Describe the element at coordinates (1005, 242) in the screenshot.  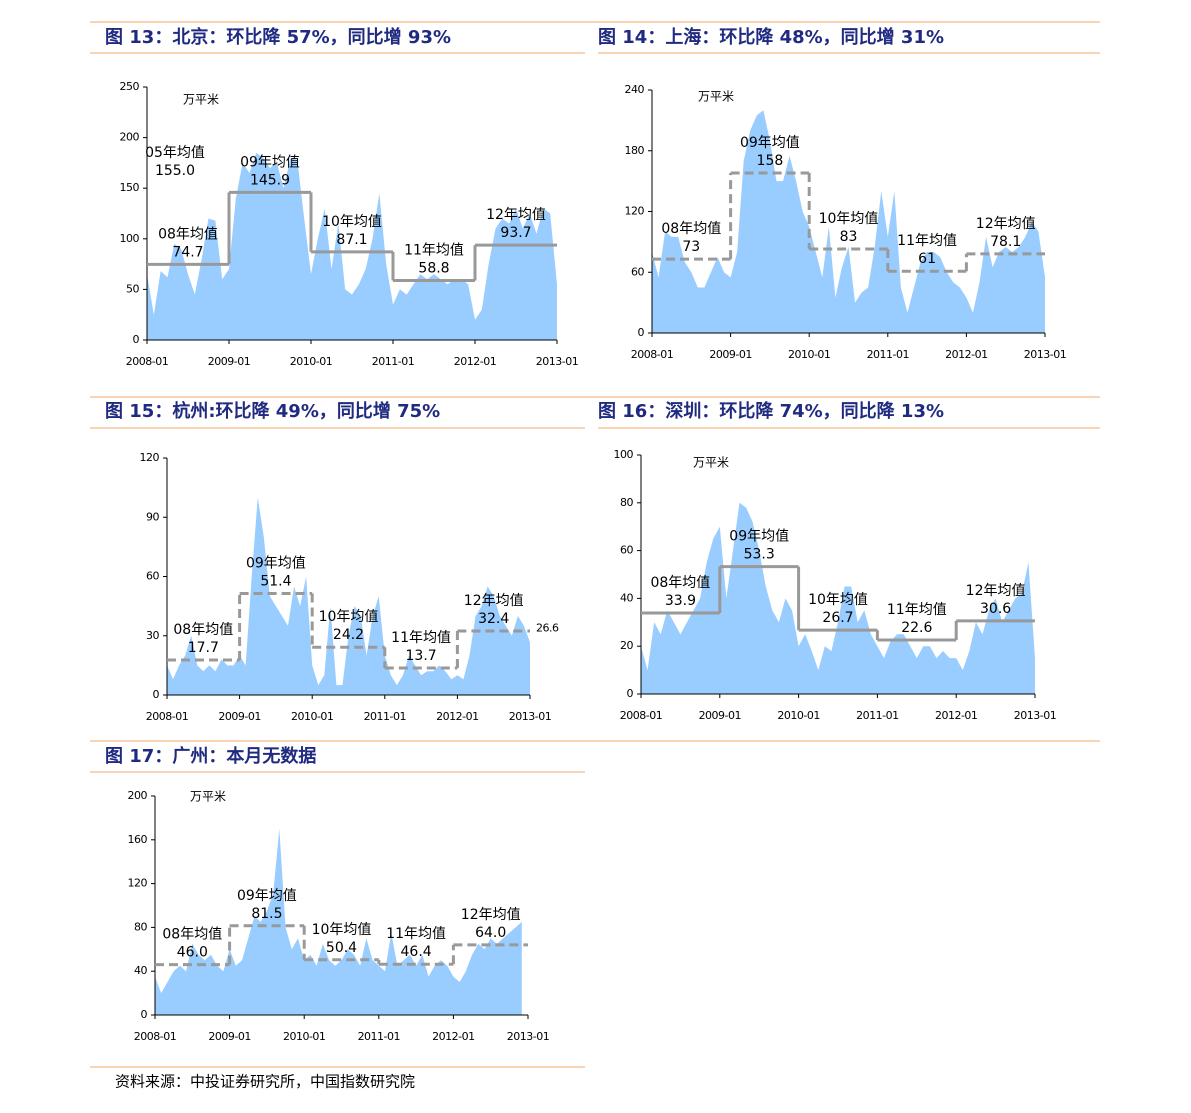
I see `average-value: 78.1` at that location.